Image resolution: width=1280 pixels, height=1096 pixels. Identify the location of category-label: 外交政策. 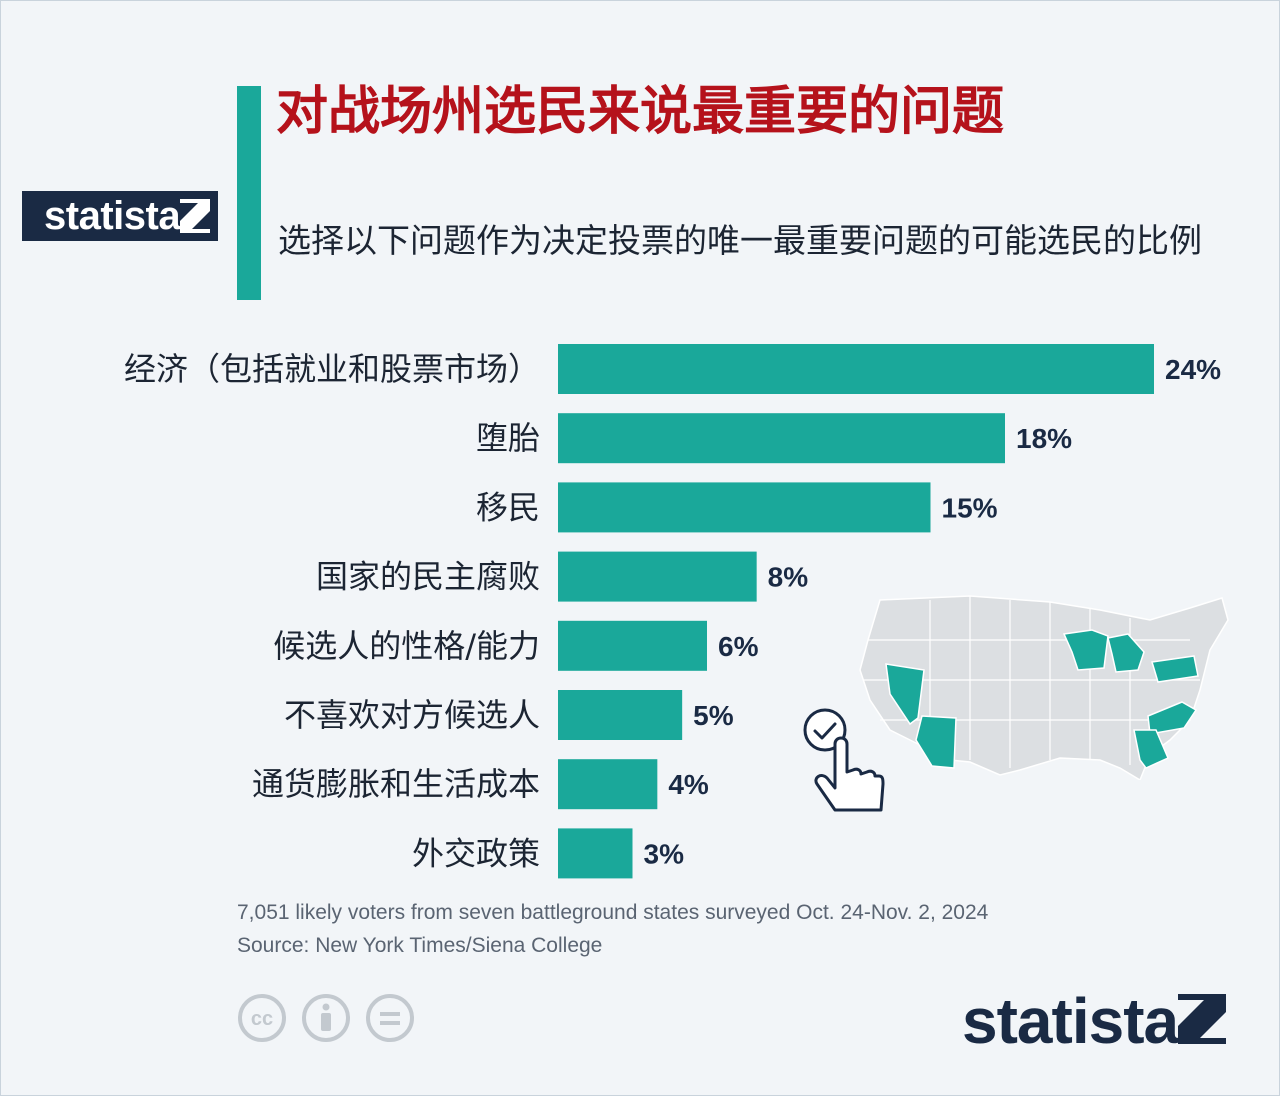
(476, 853).